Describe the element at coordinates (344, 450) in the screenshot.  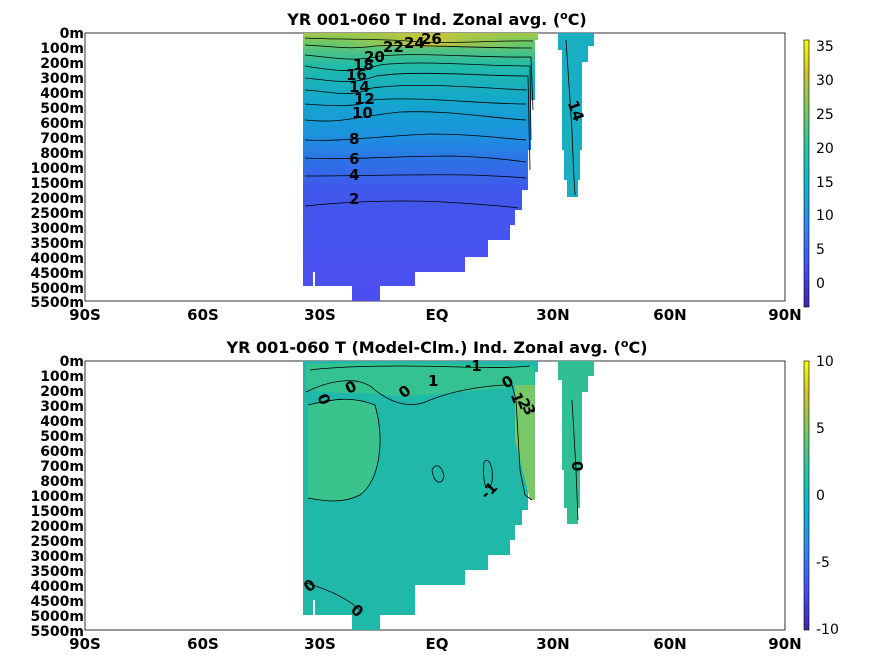
I see `anomaly-interior` at that location.